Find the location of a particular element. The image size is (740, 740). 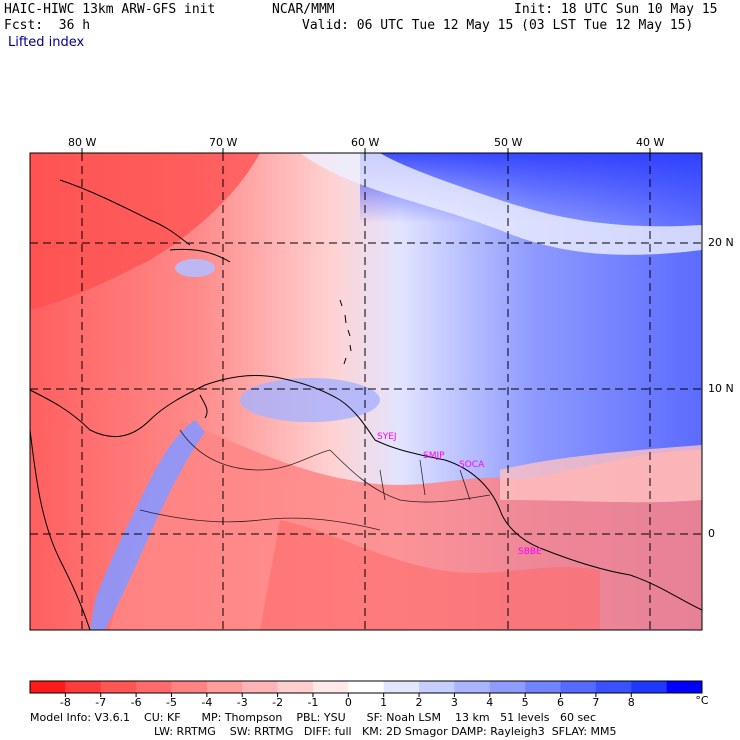

field-name: Lifted index is located at coordinates (46, 42).